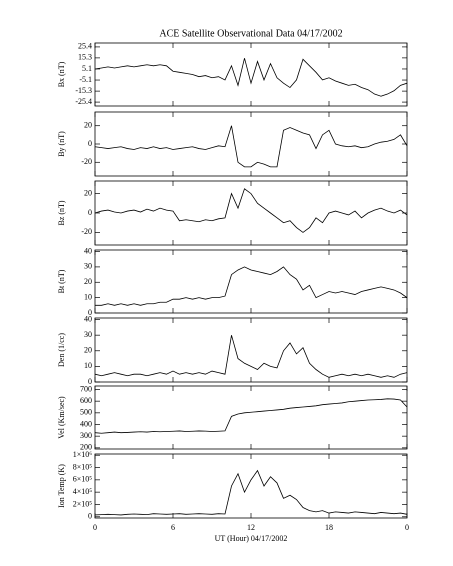 The height and width of the screenshot is (566, 453). I want to click on y-tick-label: 400, so click(86, 423).